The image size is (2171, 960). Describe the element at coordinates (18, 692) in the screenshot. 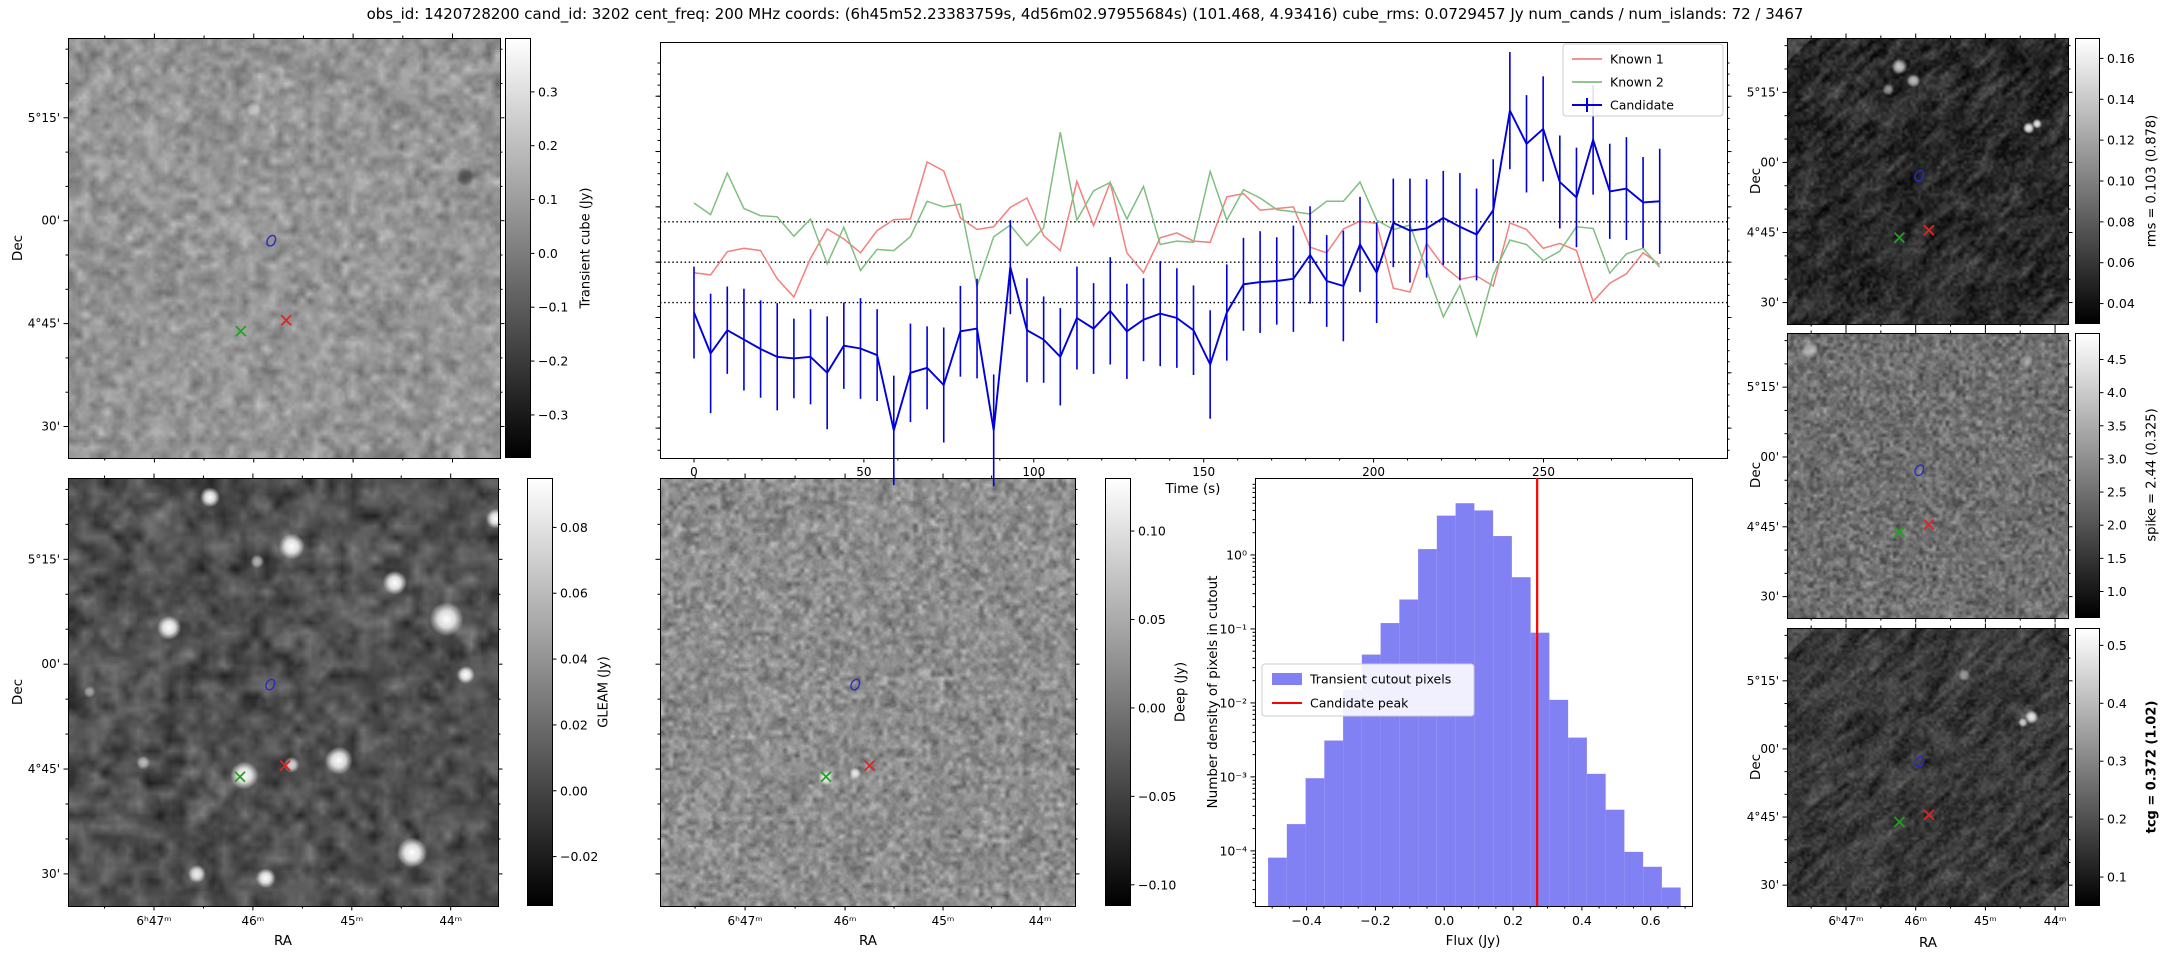

I see `dec-axis-label-gleam: Dec` at that location.